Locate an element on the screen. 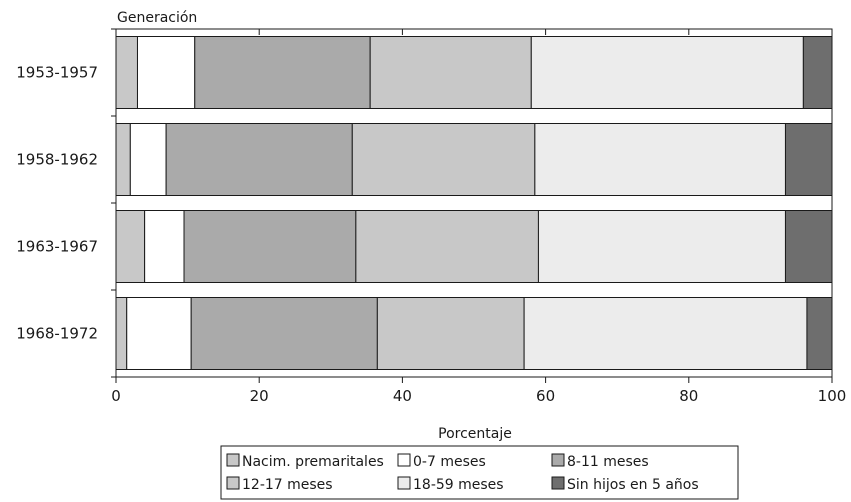 This screenshot has height=502, width=851. x-tick-label: 80 is located at coordinates (688, 396).